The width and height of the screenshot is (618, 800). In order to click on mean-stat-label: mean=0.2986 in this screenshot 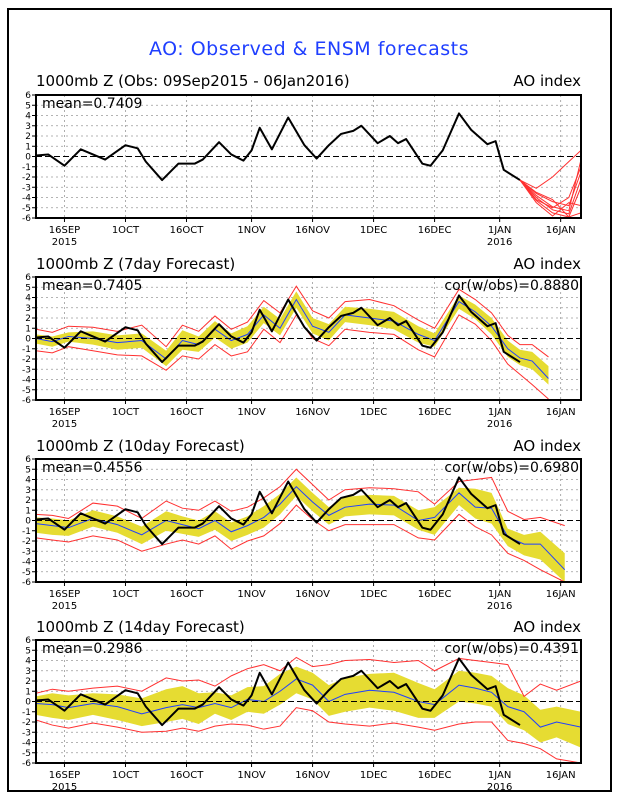, I will do `click(92, 649)`.